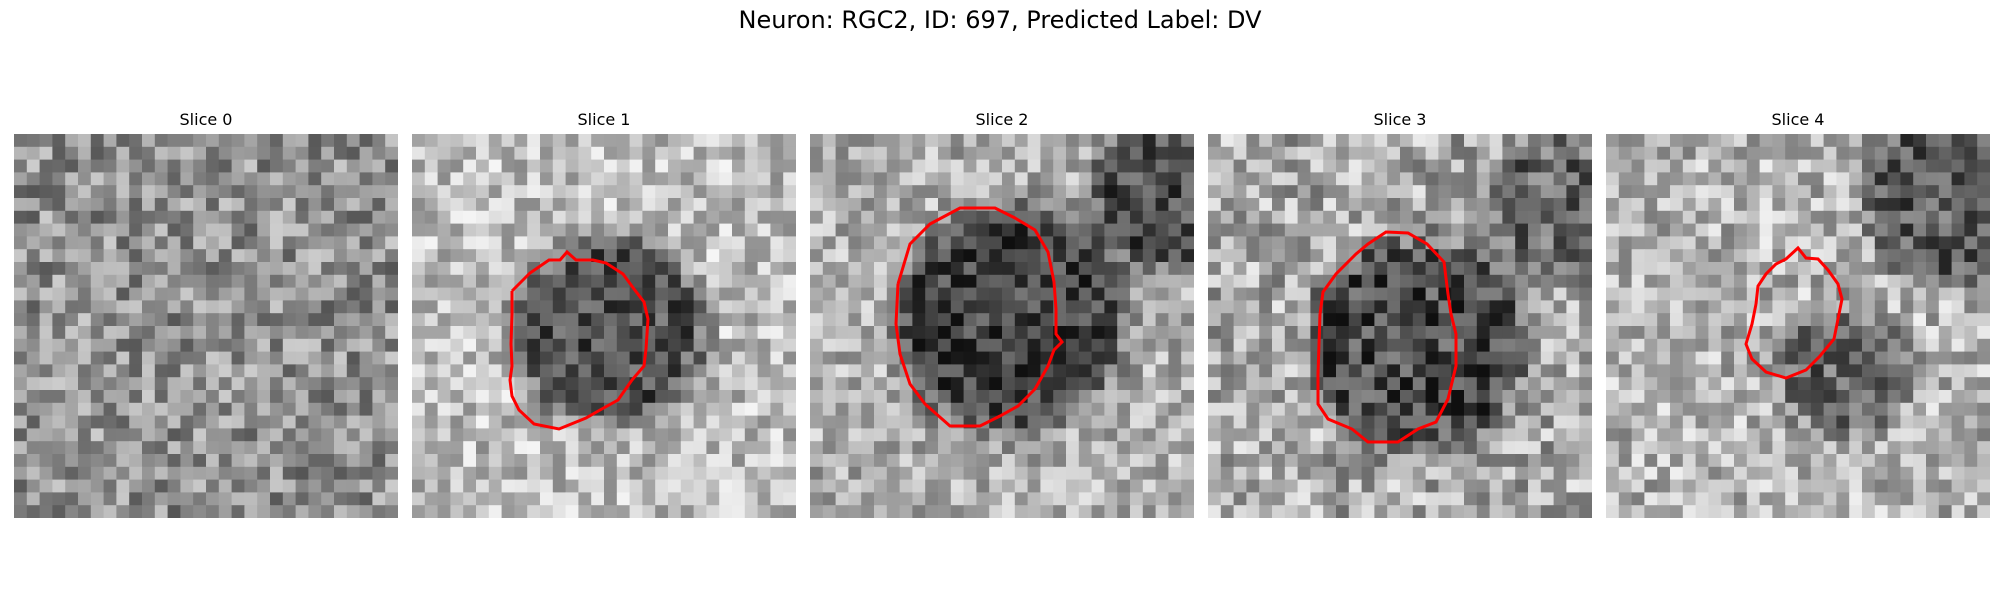  Describe the element at coordinates (579, 340) in the screenshot. I see `slice-1-contour` at that location.